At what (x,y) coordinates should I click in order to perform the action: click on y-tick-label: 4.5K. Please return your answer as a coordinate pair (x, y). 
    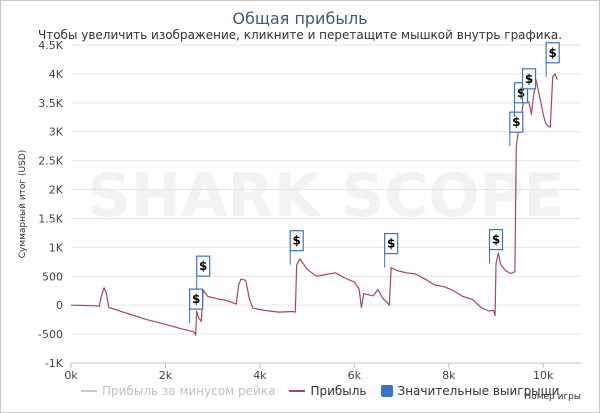
    Looking at the image, I should click on (50, 45).